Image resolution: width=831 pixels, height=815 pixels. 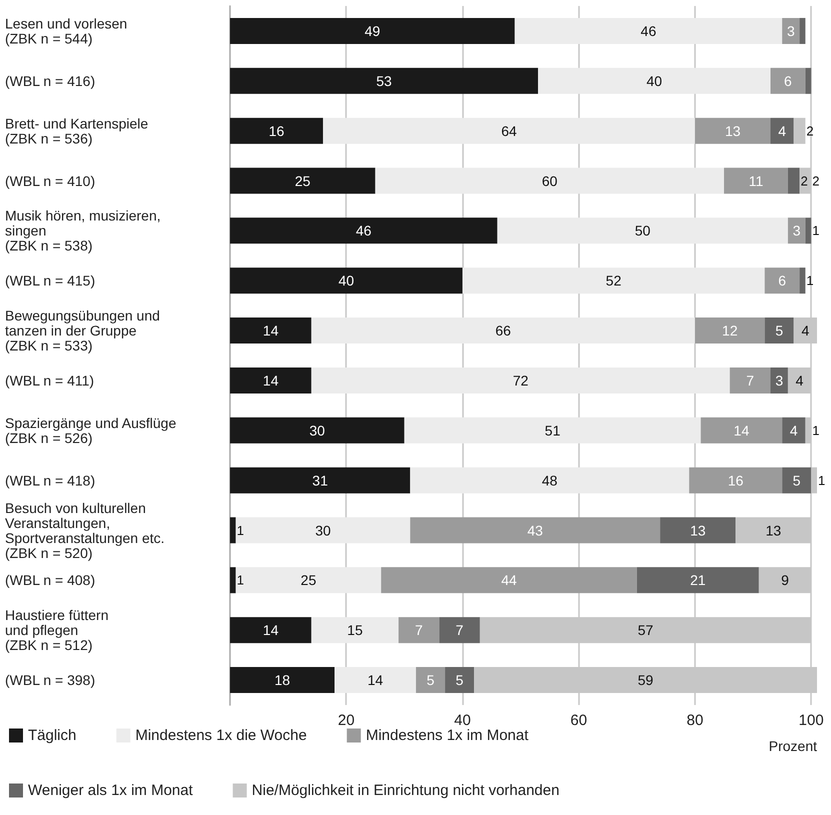 I want to click on data-label: 31, so click(x=320, y=480).